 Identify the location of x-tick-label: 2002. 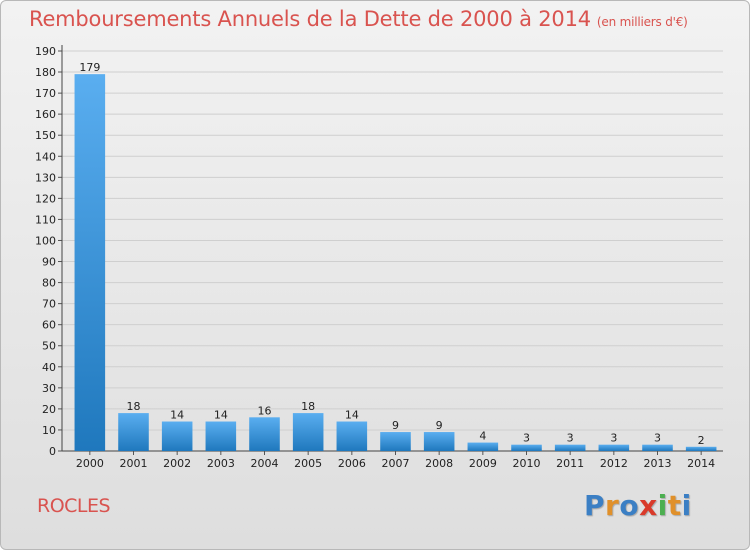
(177, 463).